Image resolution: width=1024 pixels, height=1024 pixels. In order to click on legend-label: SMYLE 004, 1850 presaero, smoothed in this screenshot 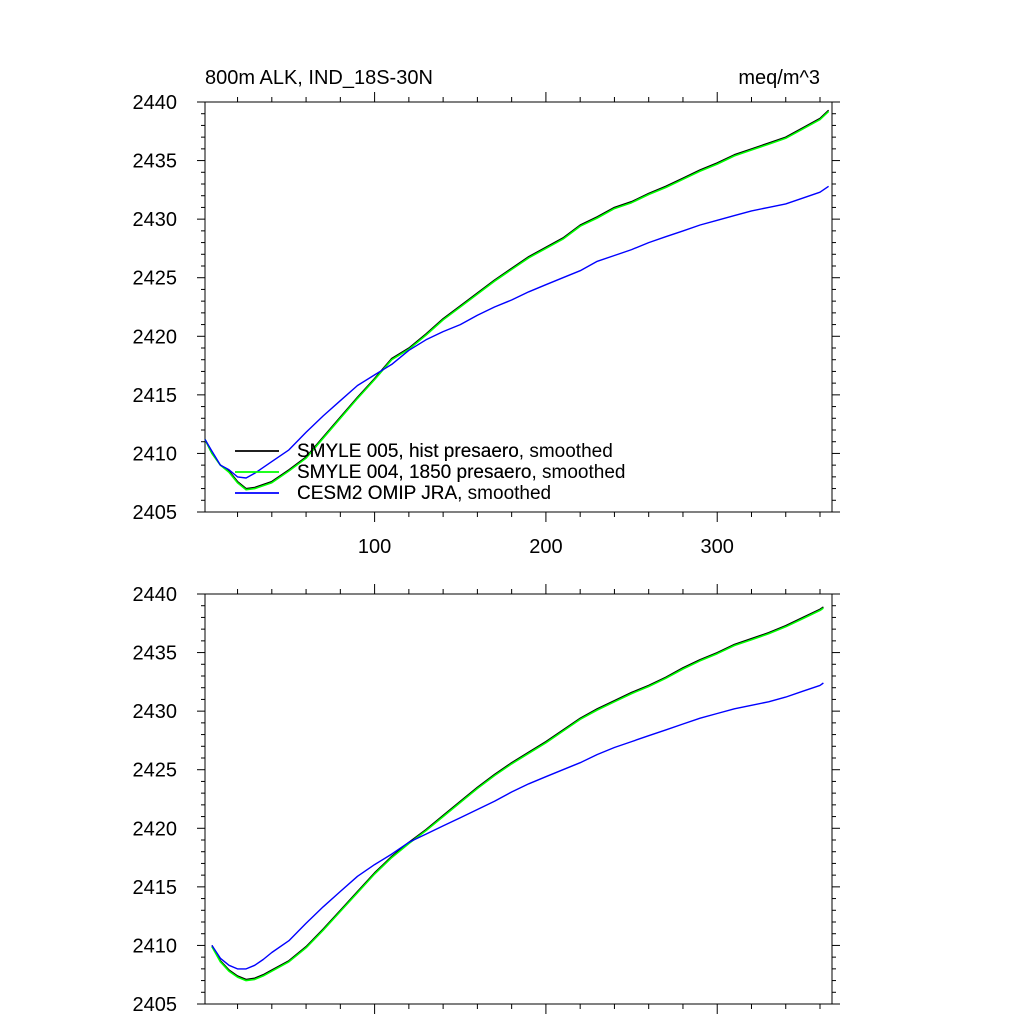, I will do `click(461, 472)`.